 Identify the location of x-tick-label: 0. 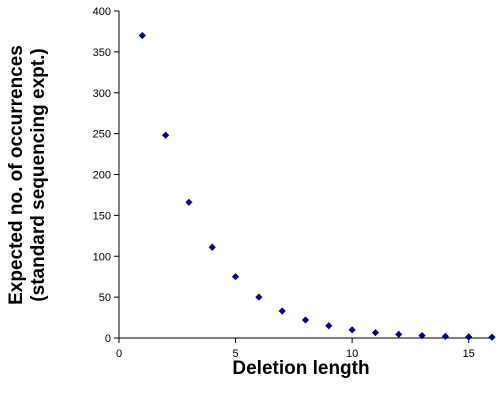
(119, 354).